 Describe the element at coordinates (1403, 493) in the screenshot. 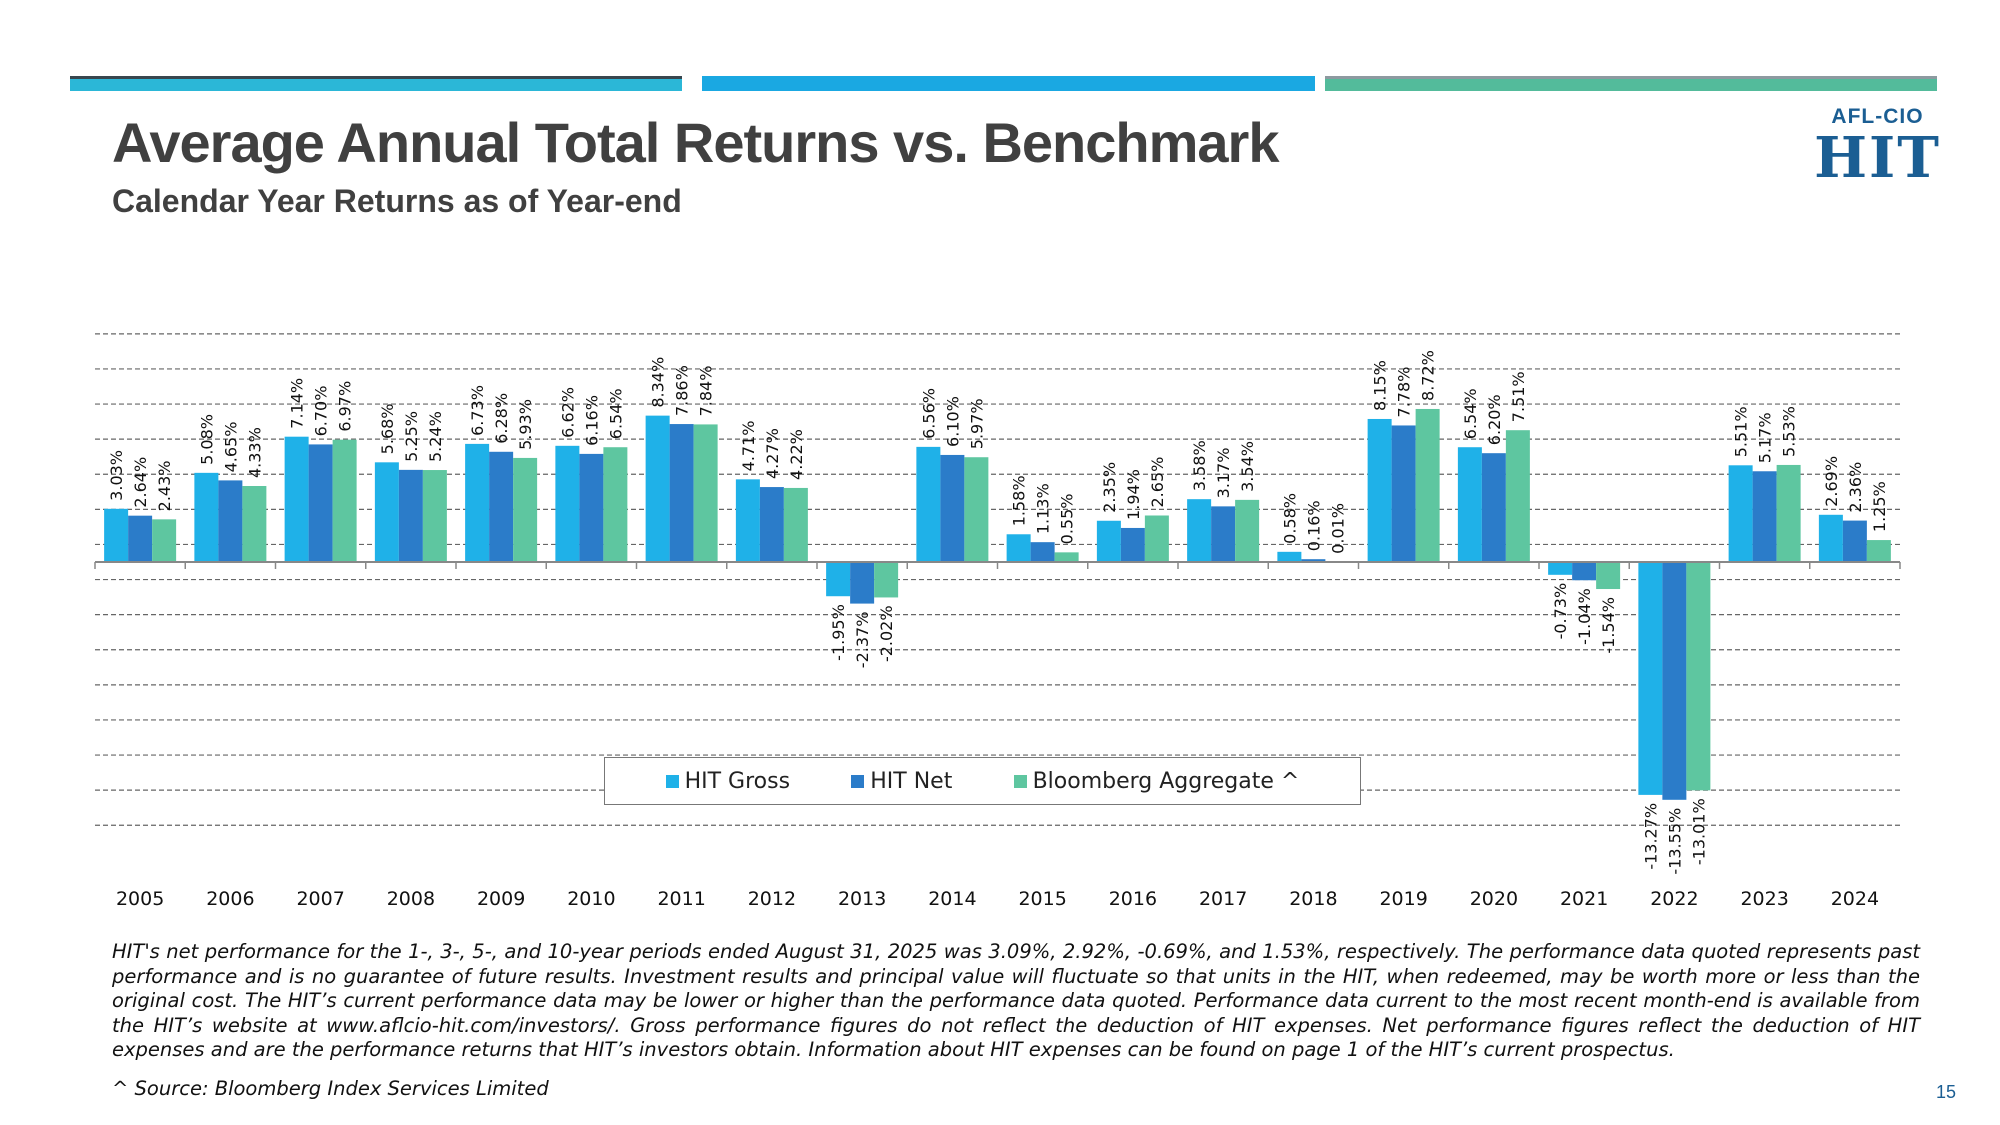

I see `bar-hit-net-2019` at that location.